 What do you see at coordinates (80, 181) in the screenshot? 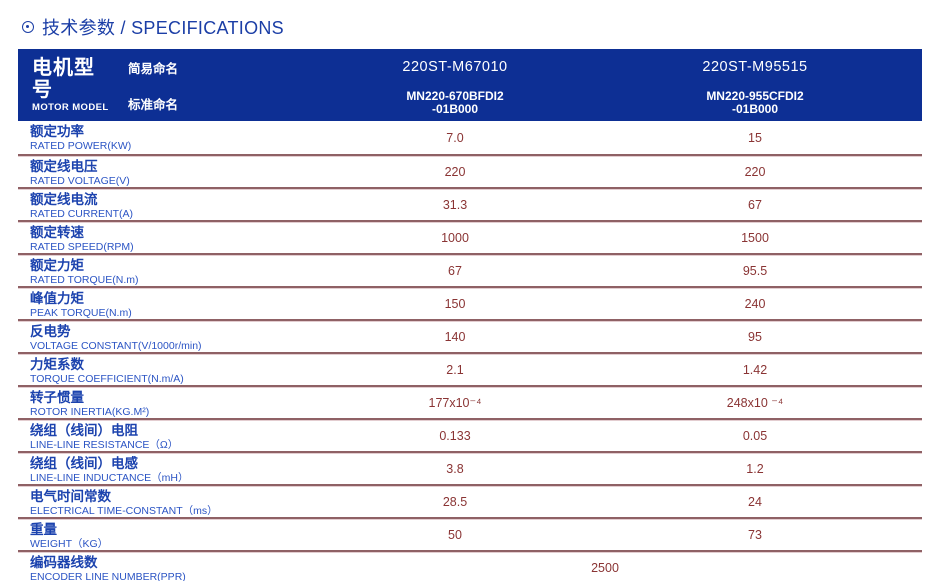
I see `row-label-en: RATED VOLTAGE(V)` at bounding box center [80, 181].